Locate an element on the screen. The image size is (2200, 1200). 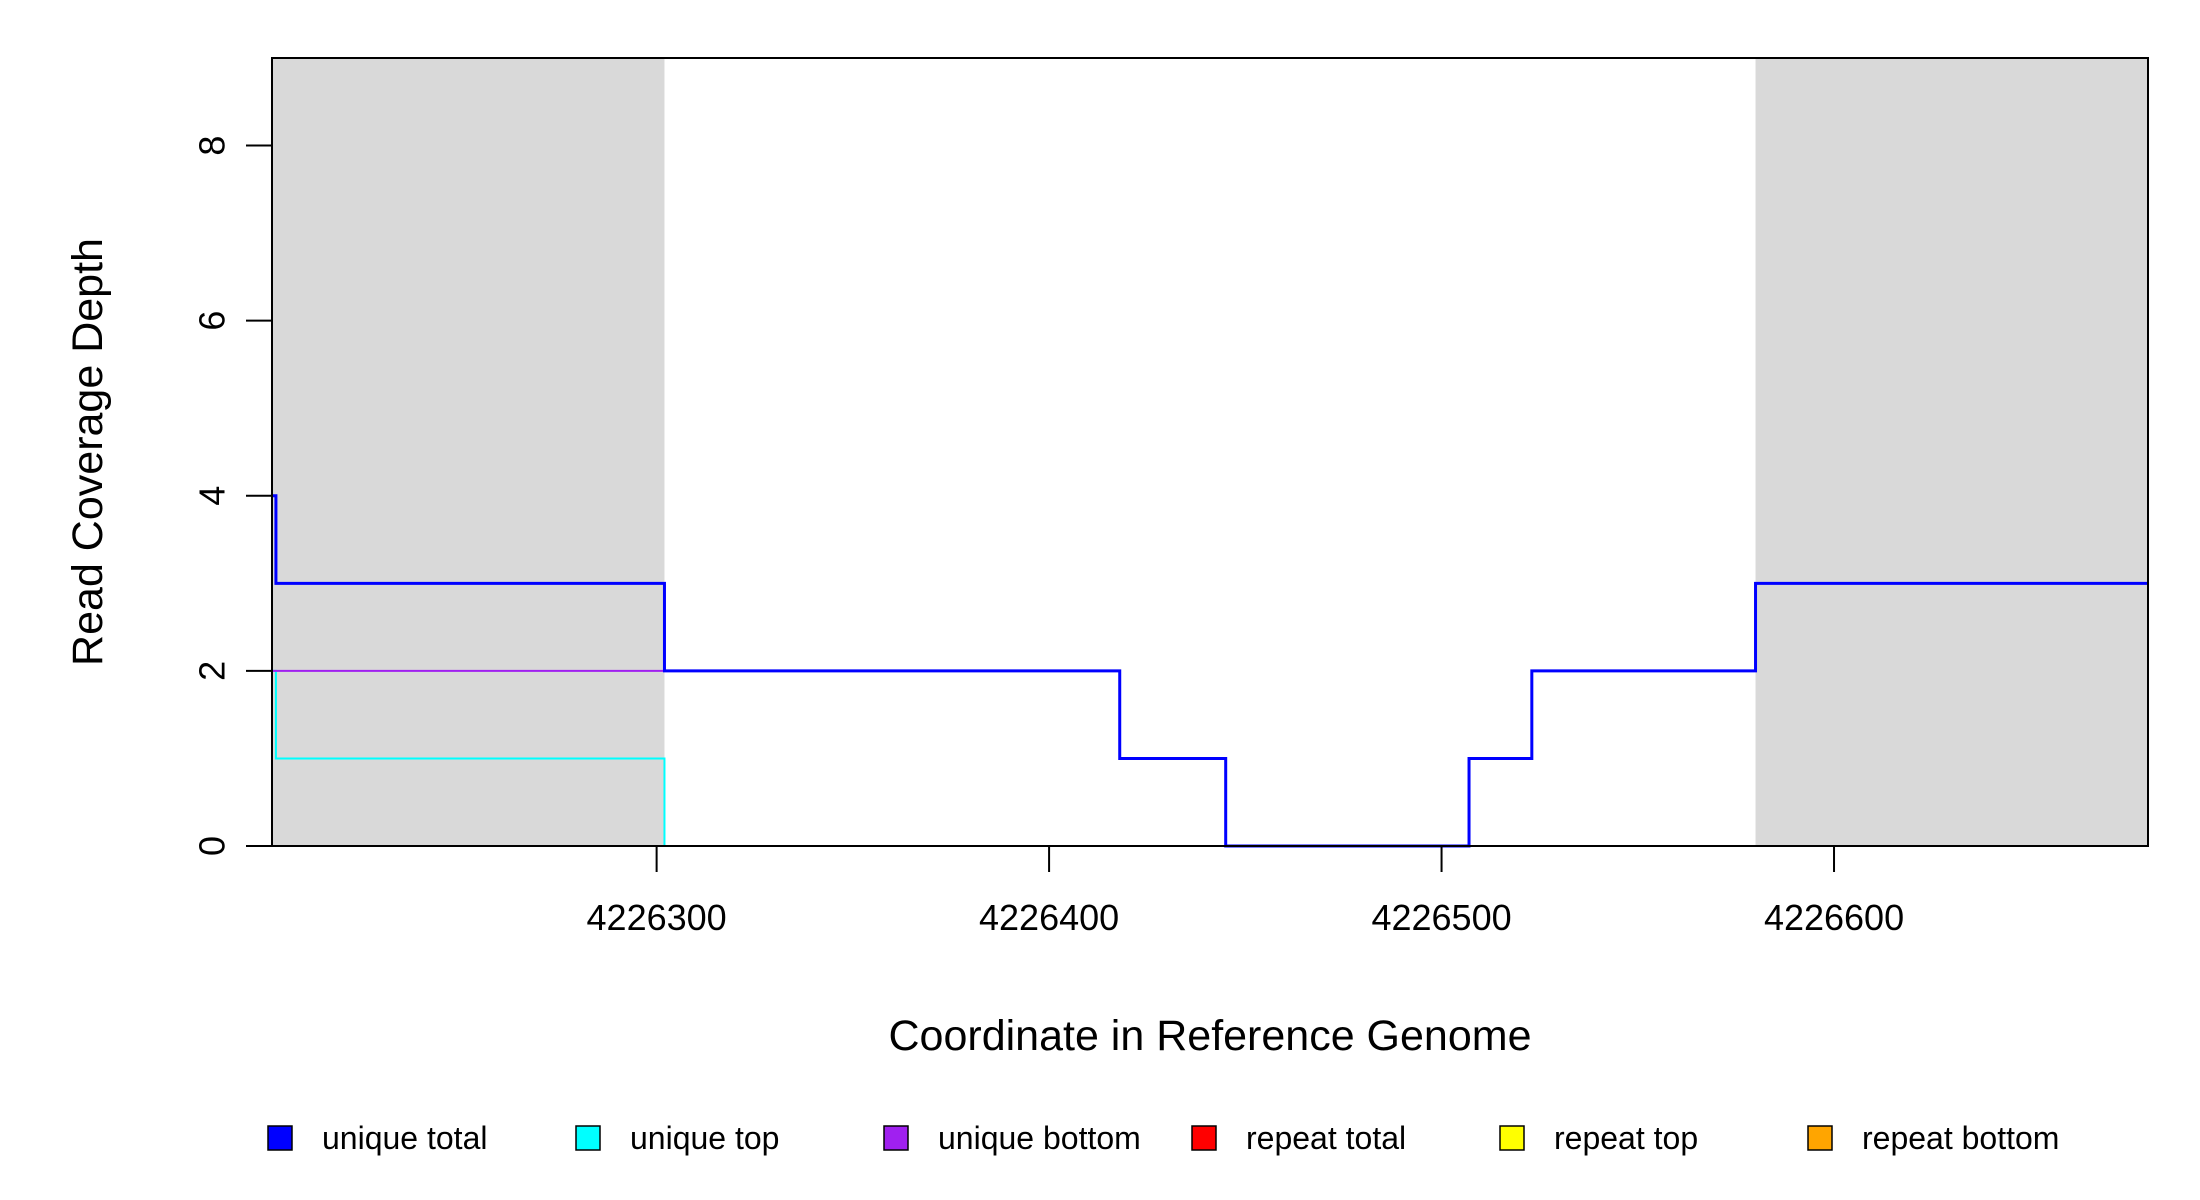
y-axis: 0 2 4 6 8 is located at coordinates (232, 496).